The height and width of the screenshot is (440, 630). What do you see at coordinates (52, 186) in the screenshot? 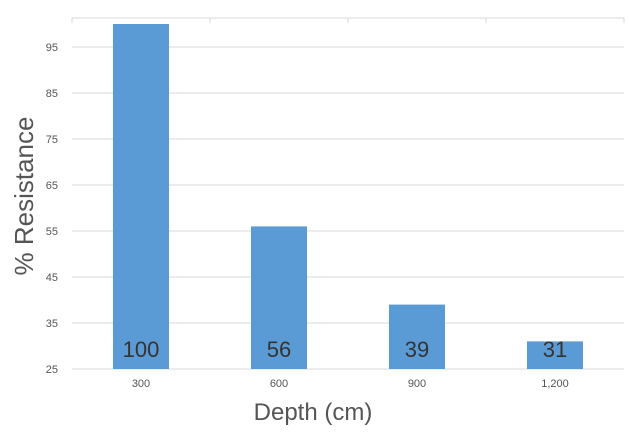
I see `y-tick-label: 65` at bounding box center [52, 186].